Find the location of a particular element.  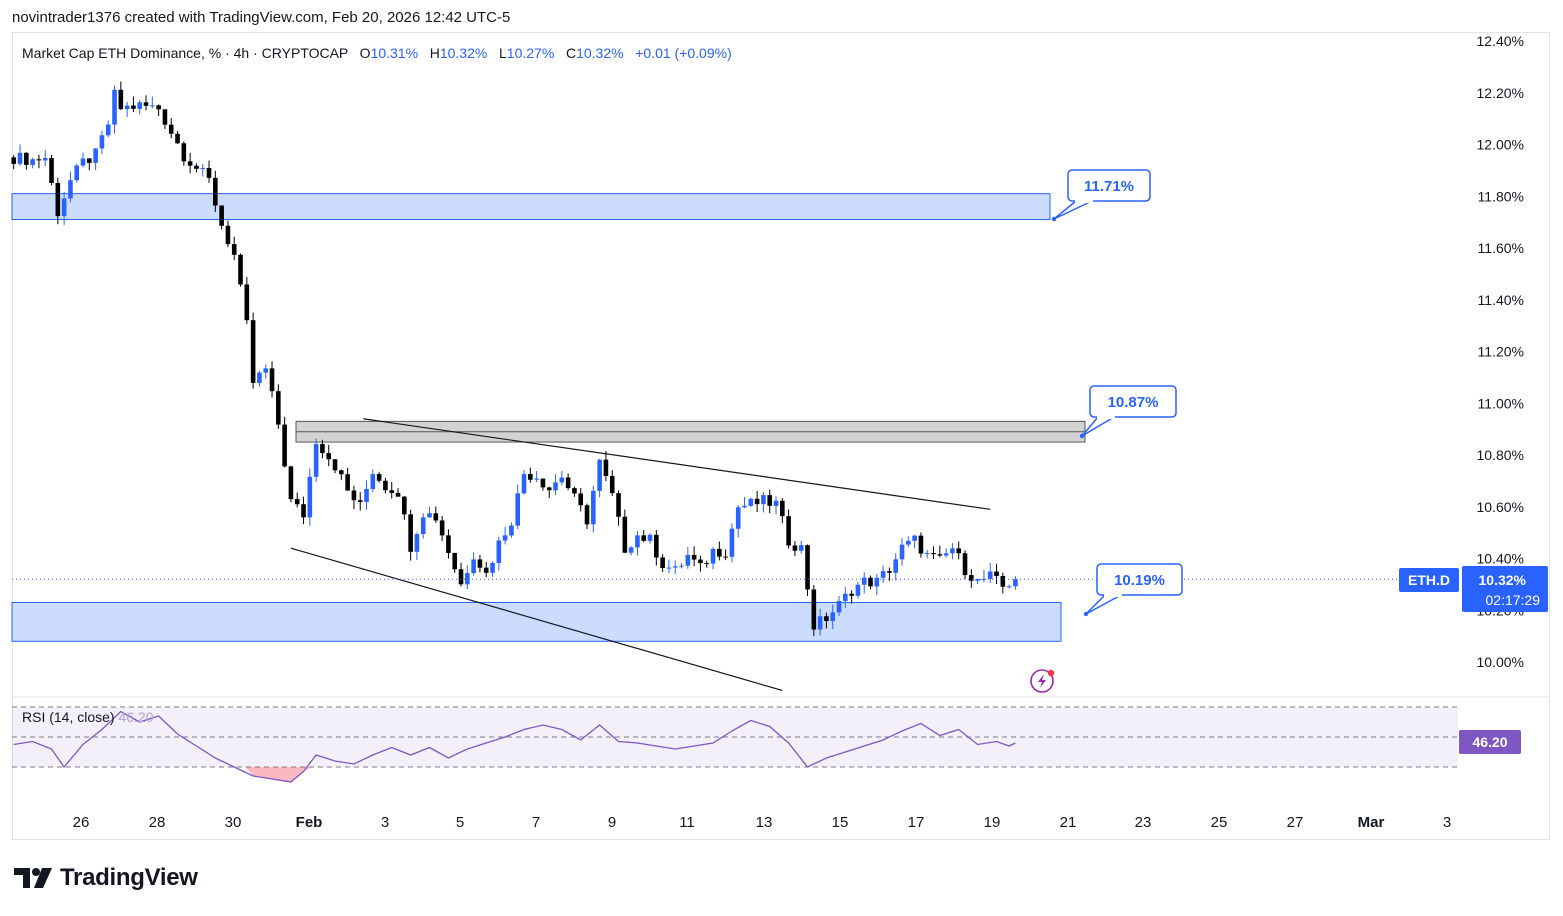

ticker-badge: ETH.D is located at coordinates (1429, 580).